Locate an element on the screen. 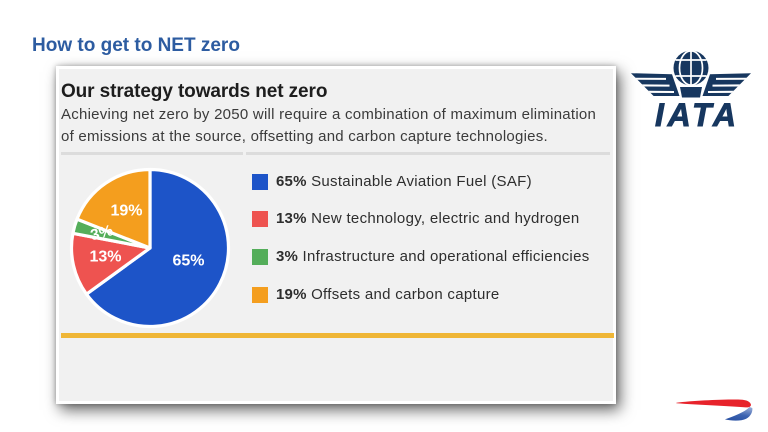 The width and height of the screenshot is (768, 432). svg-text: 13% is located at coordinates (105, 256).